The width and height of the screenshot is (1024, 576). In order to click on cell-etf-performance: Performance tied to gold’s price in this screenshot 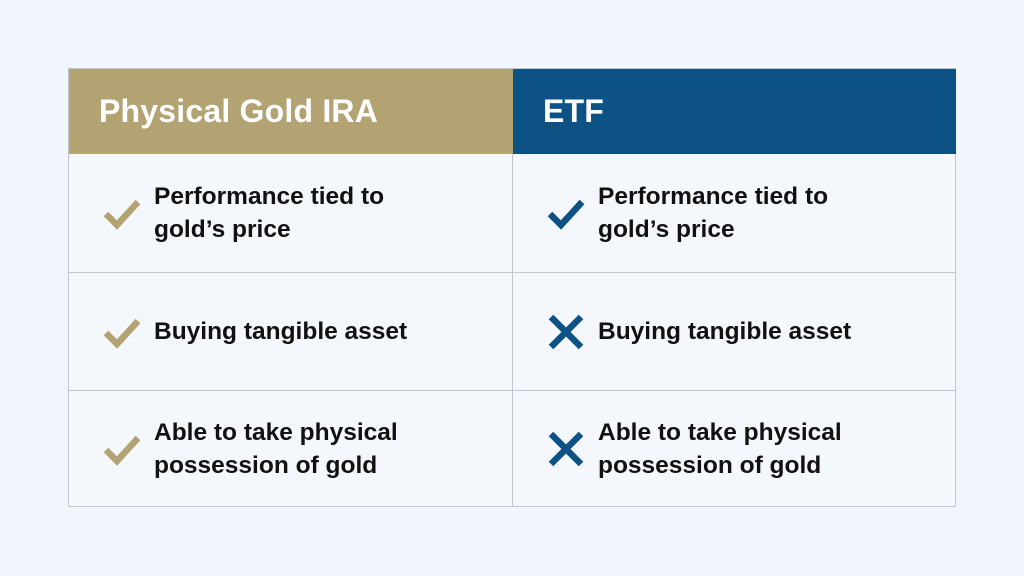, I will do `click(734, 213)`.